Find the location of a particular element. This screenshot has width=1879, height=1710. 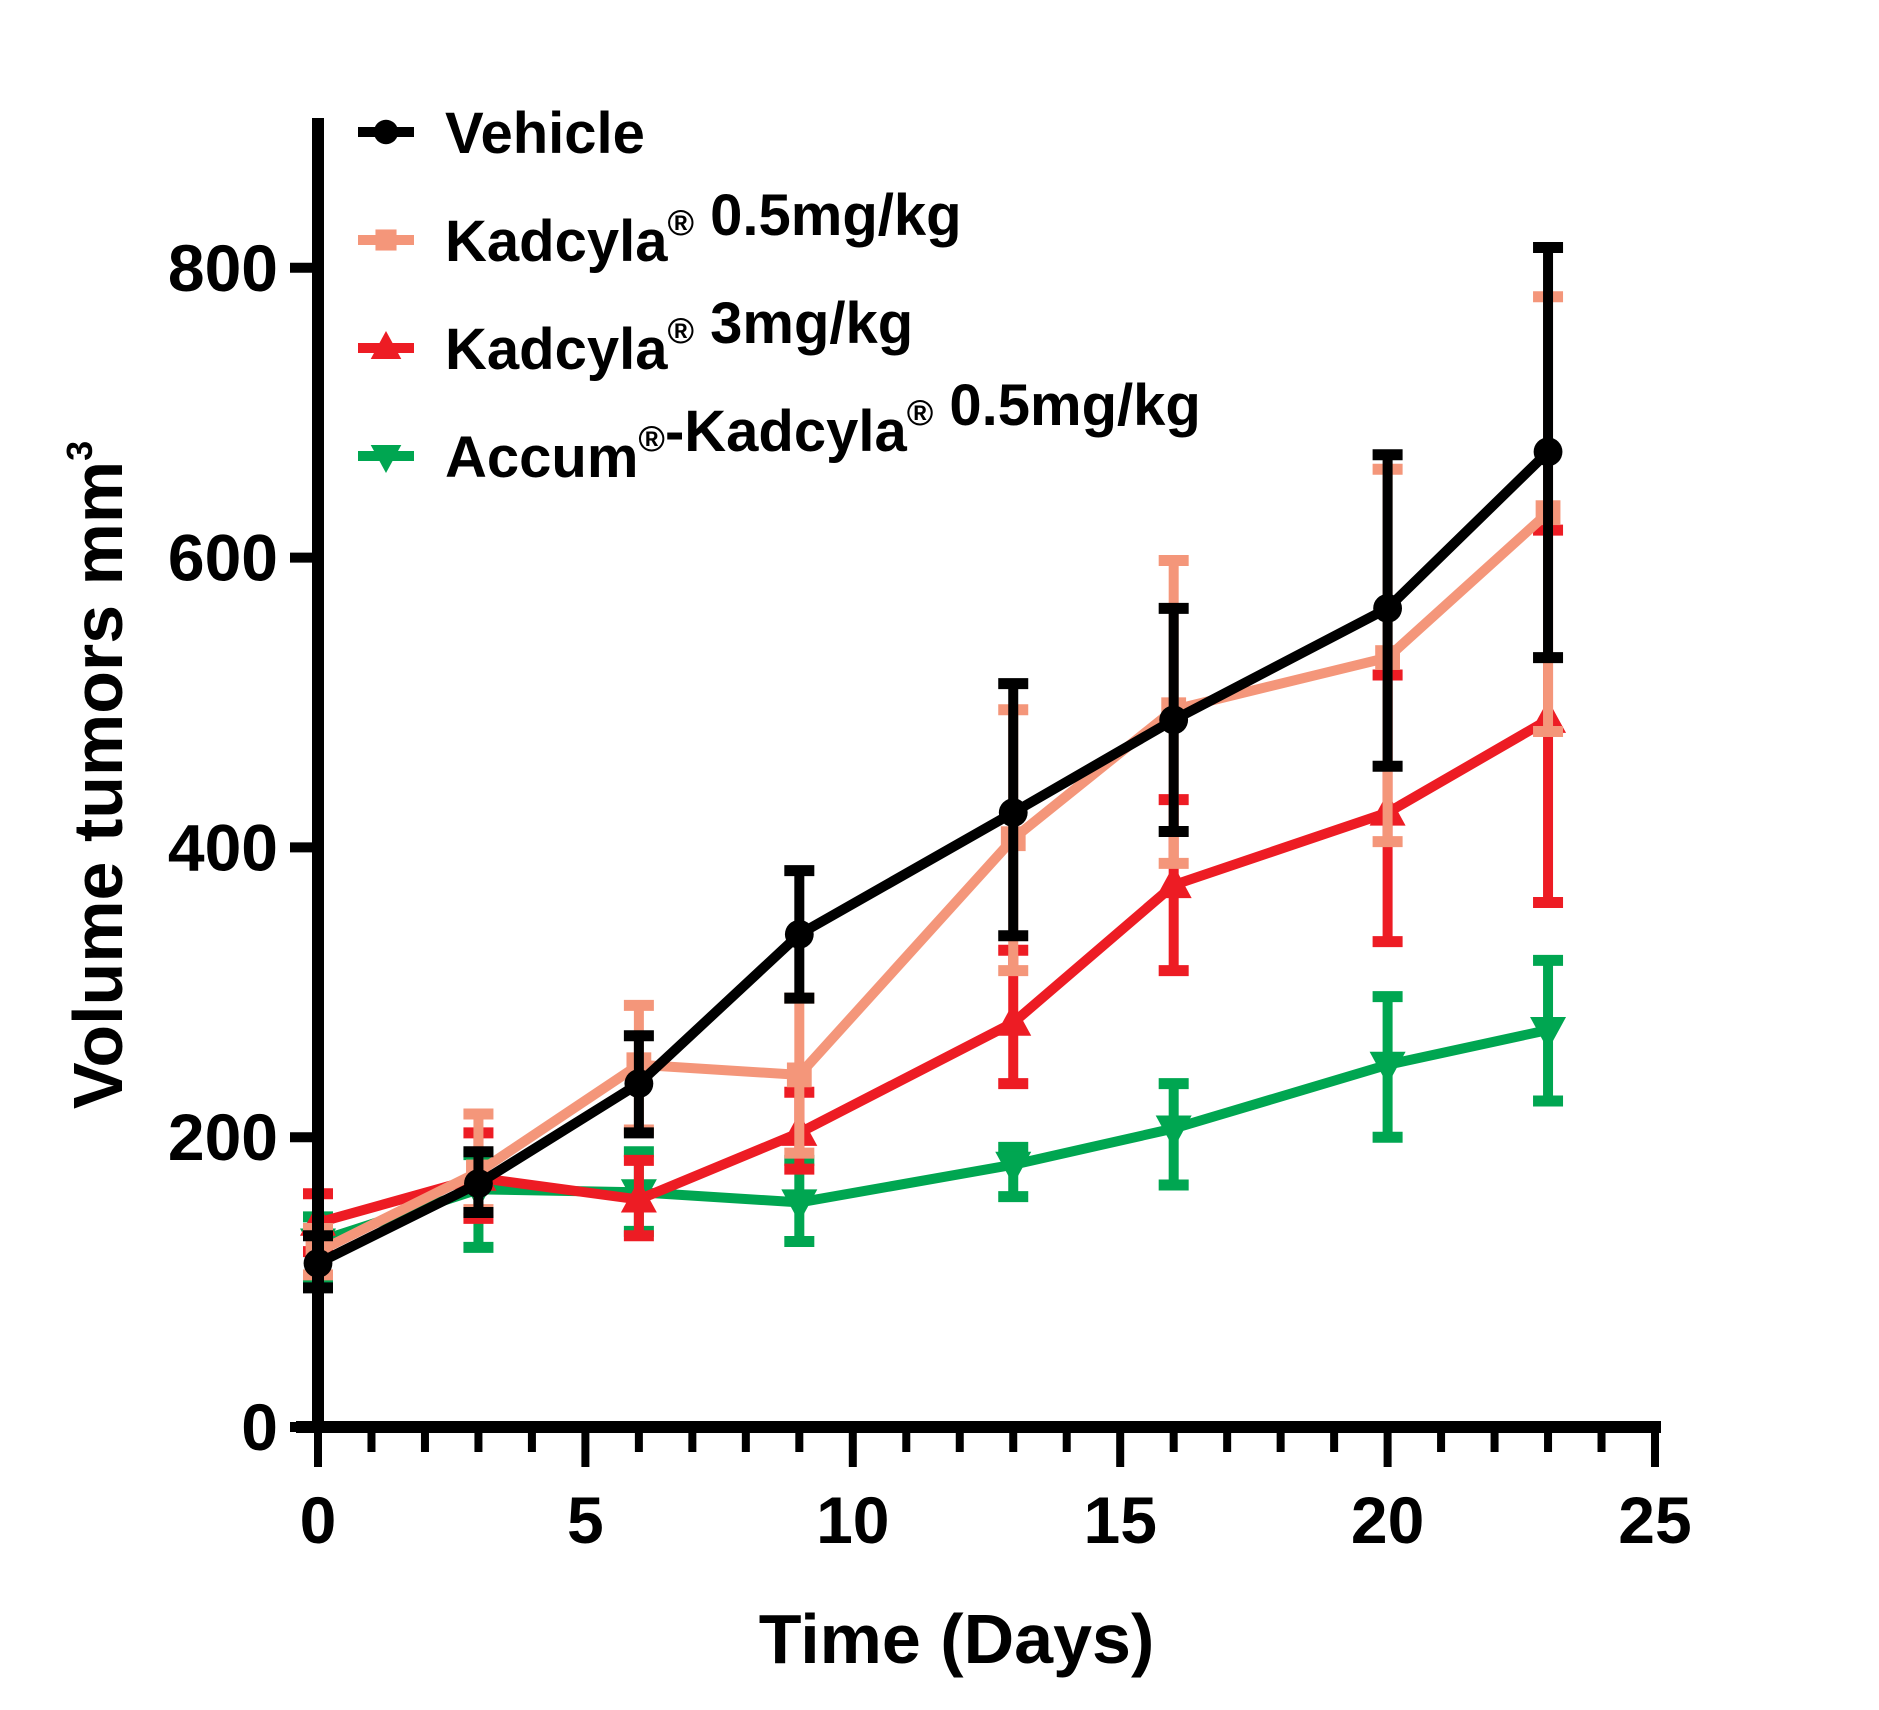

x-tick-label: 20 is located at coordinates (1387, 1520).